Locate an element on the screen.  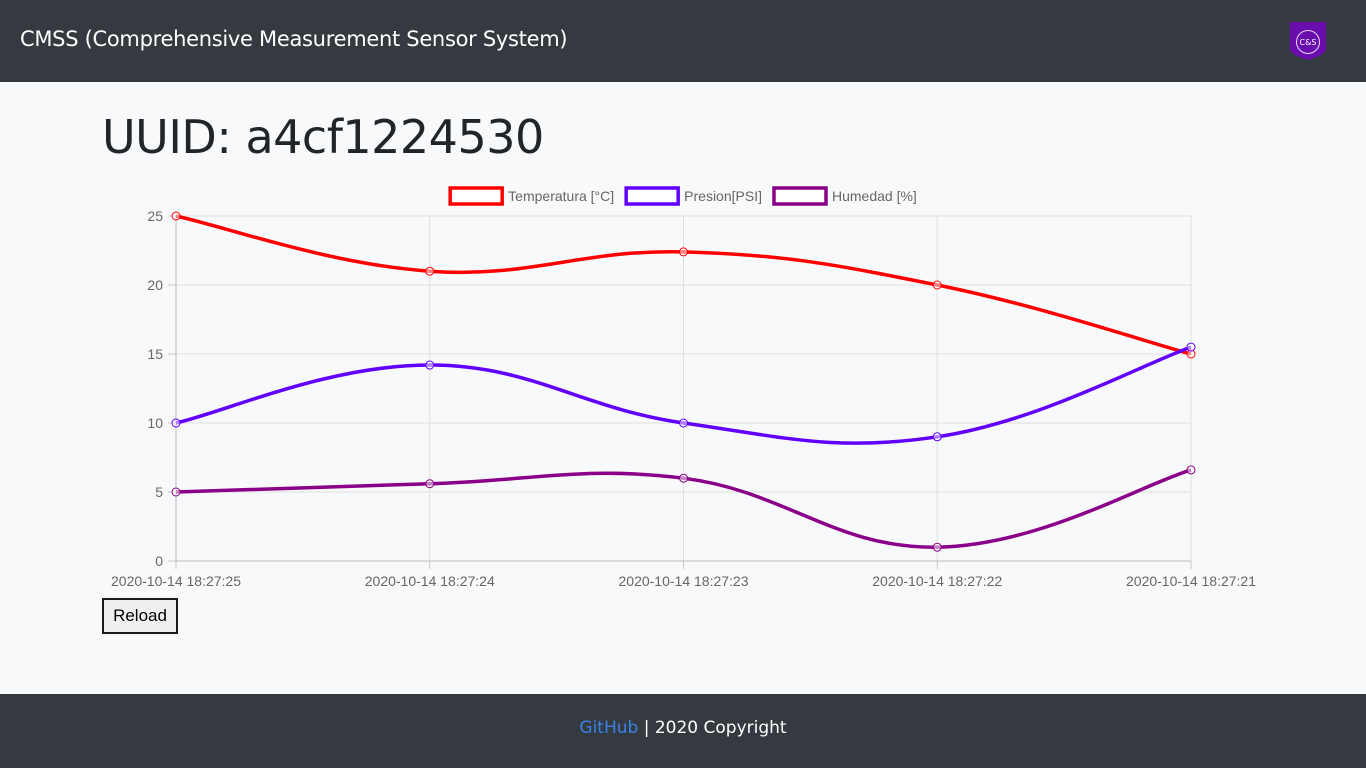
logo-text: C&S is located at coordinates (1308, 42).